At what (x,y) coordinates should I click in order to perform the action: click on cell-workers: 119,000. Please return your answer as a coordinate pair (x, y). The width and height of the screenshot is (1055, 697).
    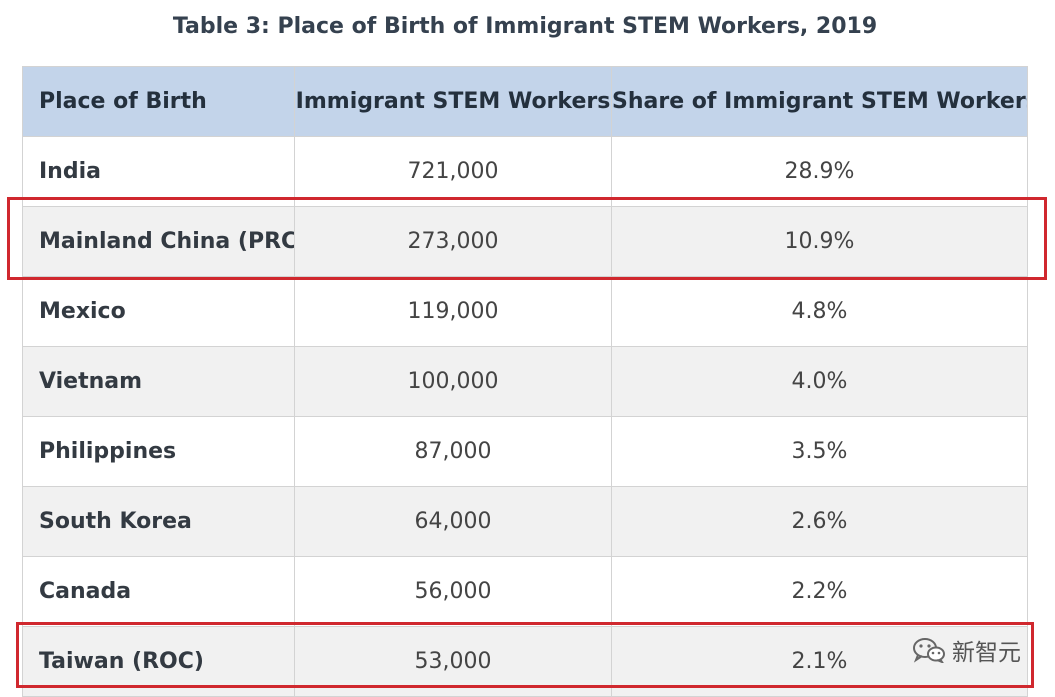
    Looking at the image, I should click on (453, 311).